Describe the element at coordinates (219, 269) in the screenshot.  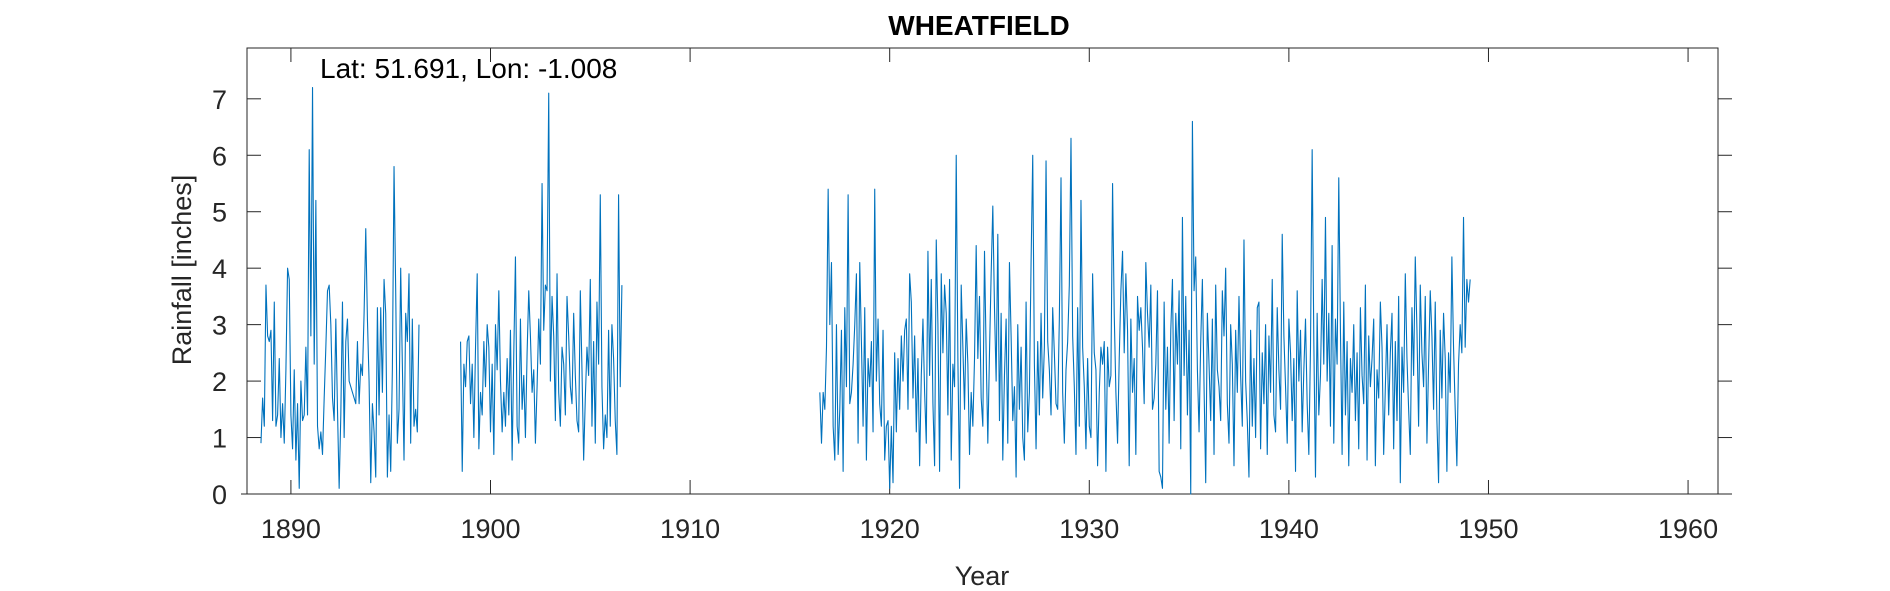
I see `y-tick-label: 4` at that location.